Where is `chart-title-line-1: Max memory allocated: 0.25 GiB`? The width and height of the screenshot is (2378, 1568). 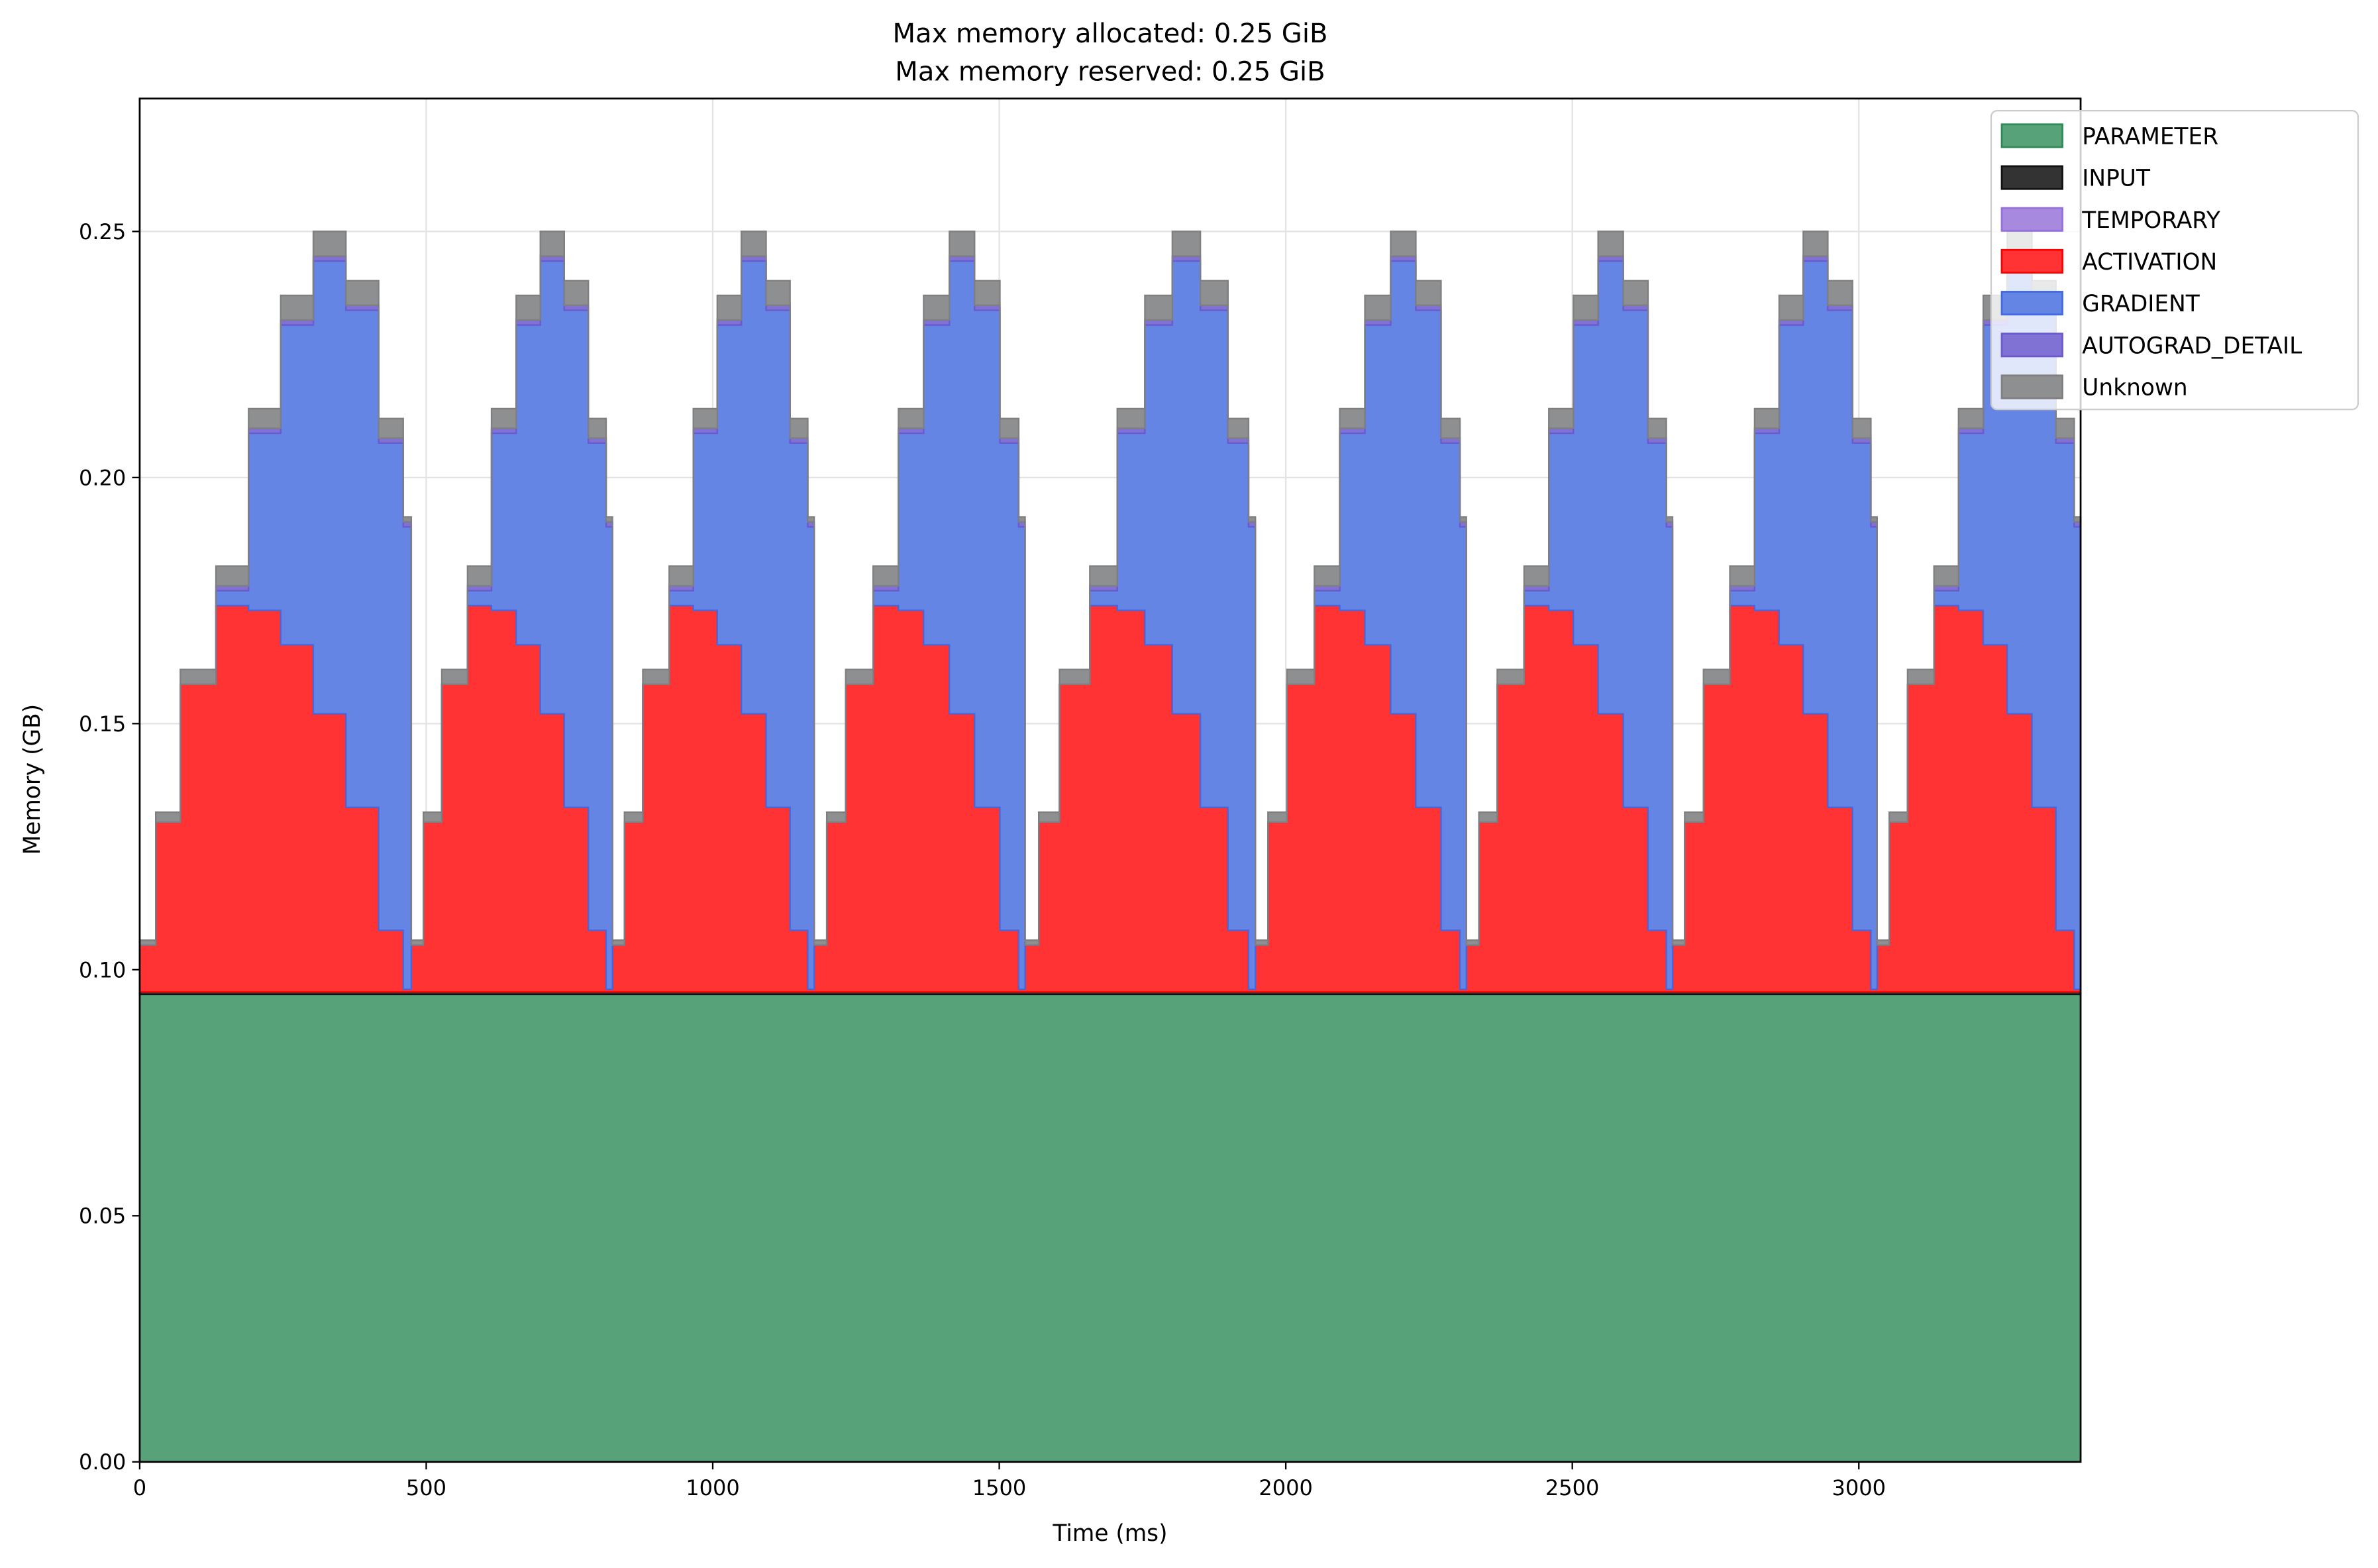
chart-title-line-1: Max memory allocated: 0.25 GiB is located at coordinates (1109, 34).